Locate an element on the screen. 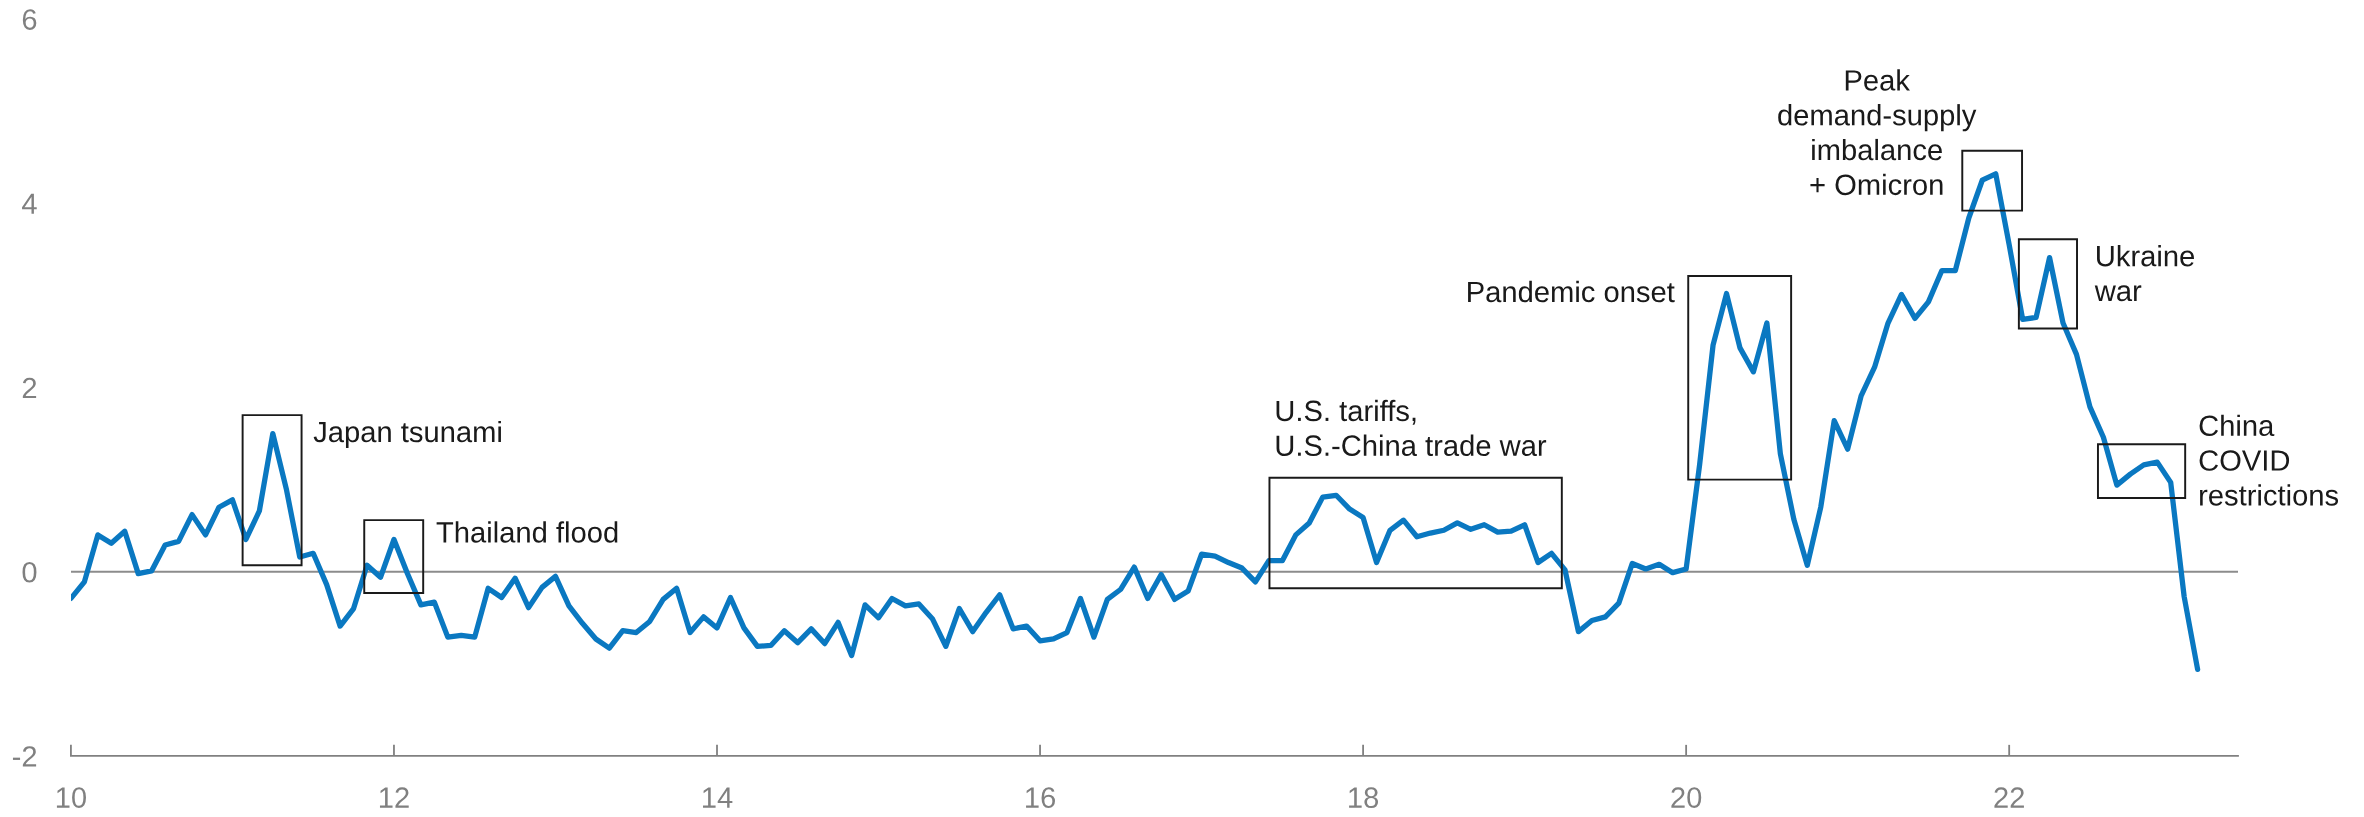  x-tick-label: 12 is located at coordinates (394, 797).